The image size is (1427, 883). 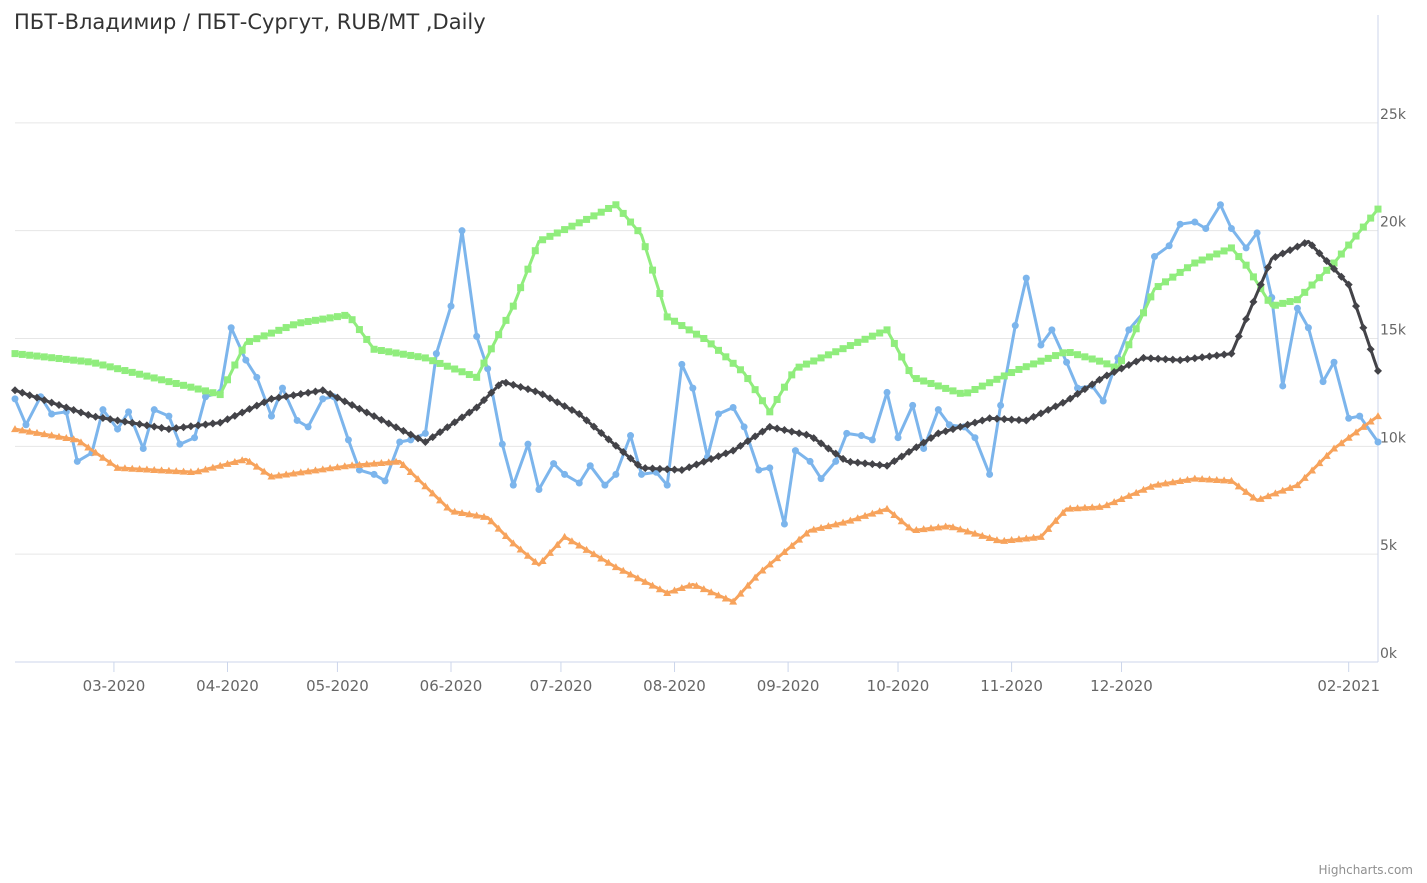 I want to click on credits-link: Highcharts.com, so click(x=1365, y=870).